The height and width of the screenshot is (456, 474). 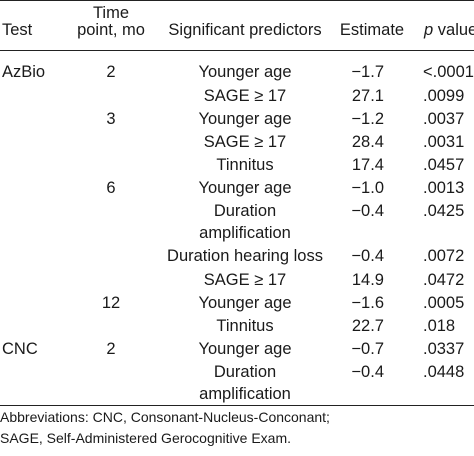 I want to click on cell-estimate: 27.1, so click(x=367, y=96).